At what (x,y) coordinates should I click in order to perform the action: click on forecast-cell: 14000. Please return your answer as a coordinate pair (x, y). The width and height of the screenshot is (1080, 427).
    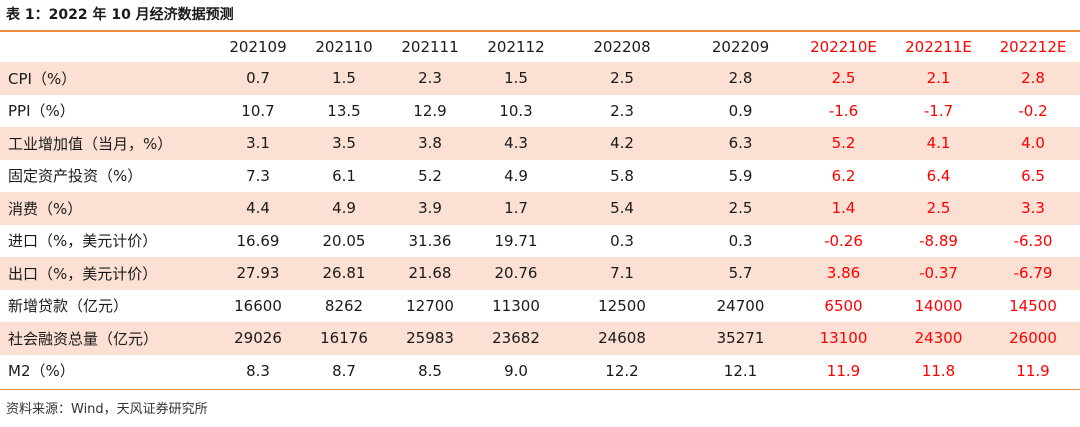
    Looking at the image, I should click on (938, 305).